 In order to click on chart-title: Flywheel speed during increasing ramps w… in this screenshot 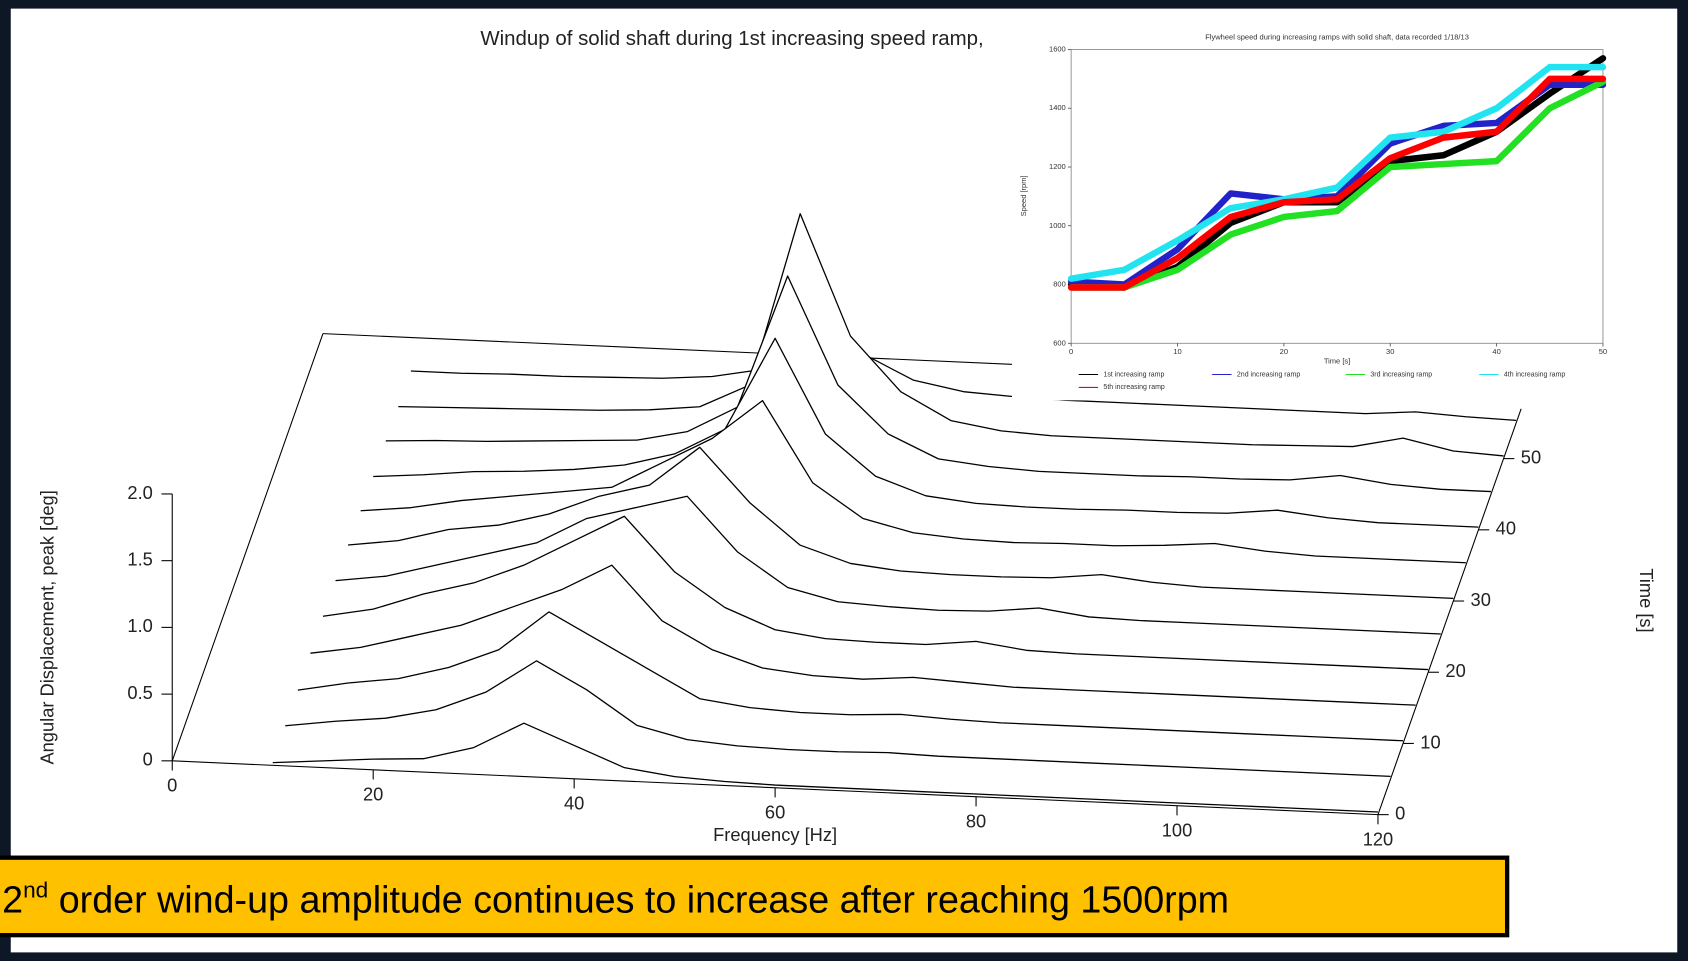, I will do `click(1337, 37)`.